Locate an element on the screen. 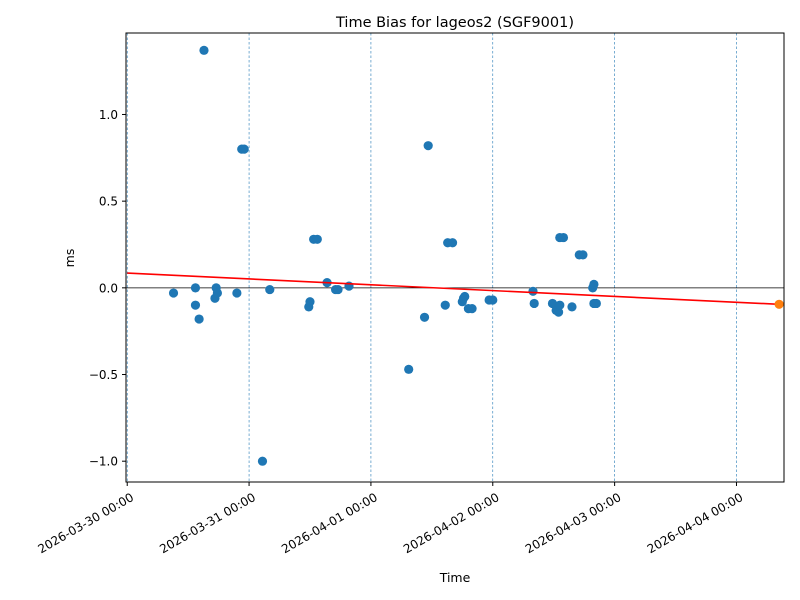 This screenshot has width=800, height=600. trend-line-group is located at coordinates (453, 289).